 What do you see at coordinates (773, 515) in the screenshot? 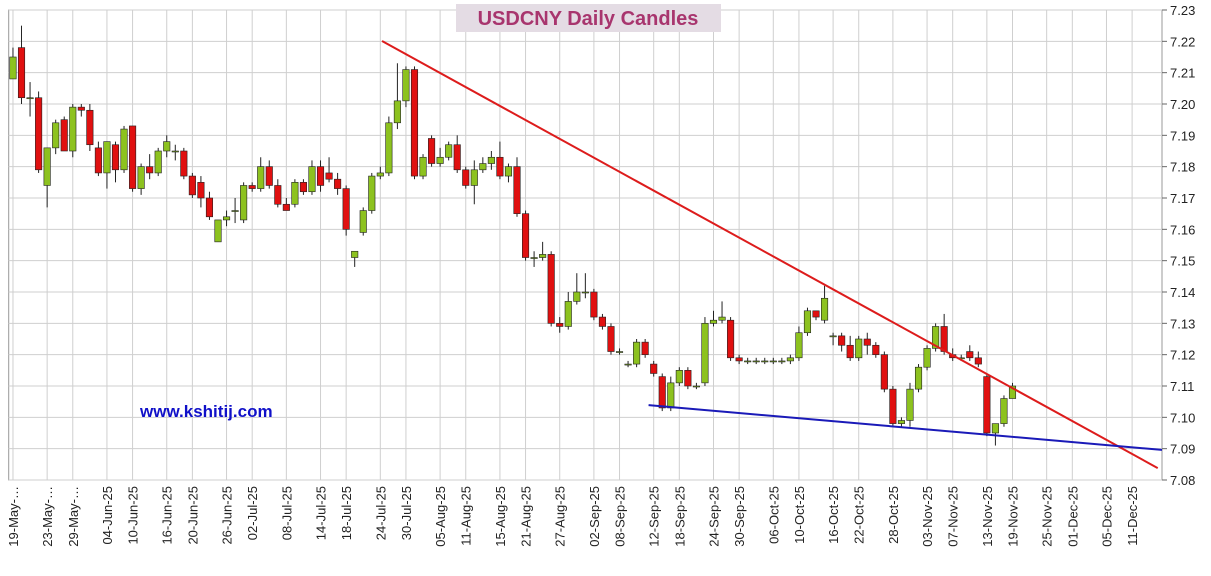
I see `x-tick-label: 06-Oct-25` at bounding box center [773, 515].